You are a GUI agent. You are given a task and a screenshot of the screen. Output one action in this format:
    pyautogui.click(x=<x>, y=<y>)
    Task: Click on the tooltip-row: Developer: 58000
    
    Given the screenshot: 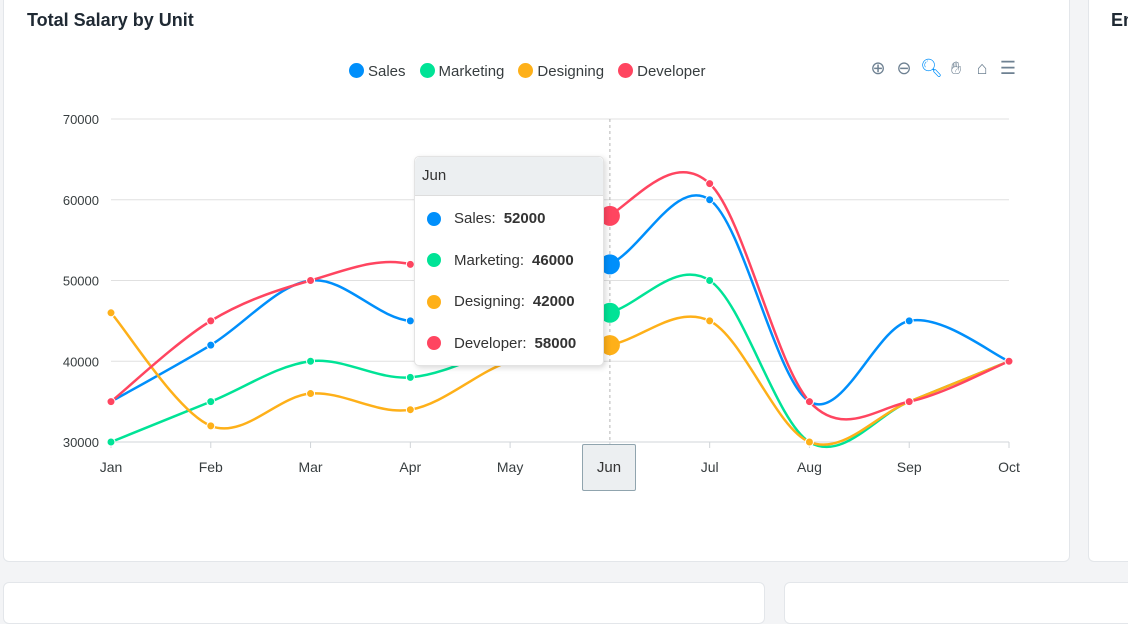 What is the action you would take?
    pyautogui.click(x=509, y=344)
    